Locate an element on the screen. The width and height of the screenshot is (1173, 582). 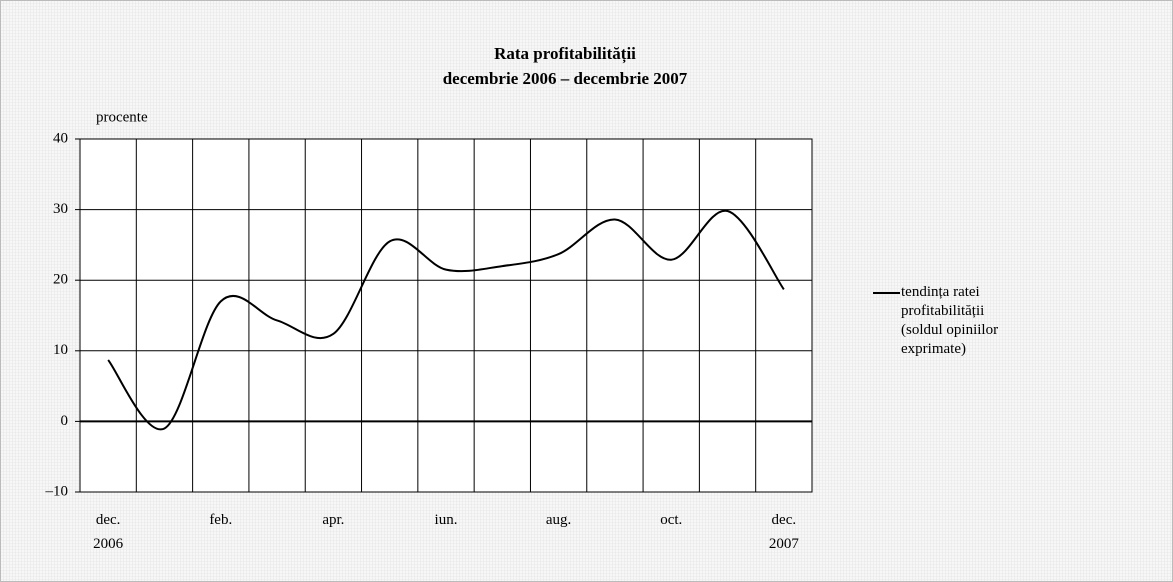
x-tick-label: feb. is located at coordinates (220, 520).